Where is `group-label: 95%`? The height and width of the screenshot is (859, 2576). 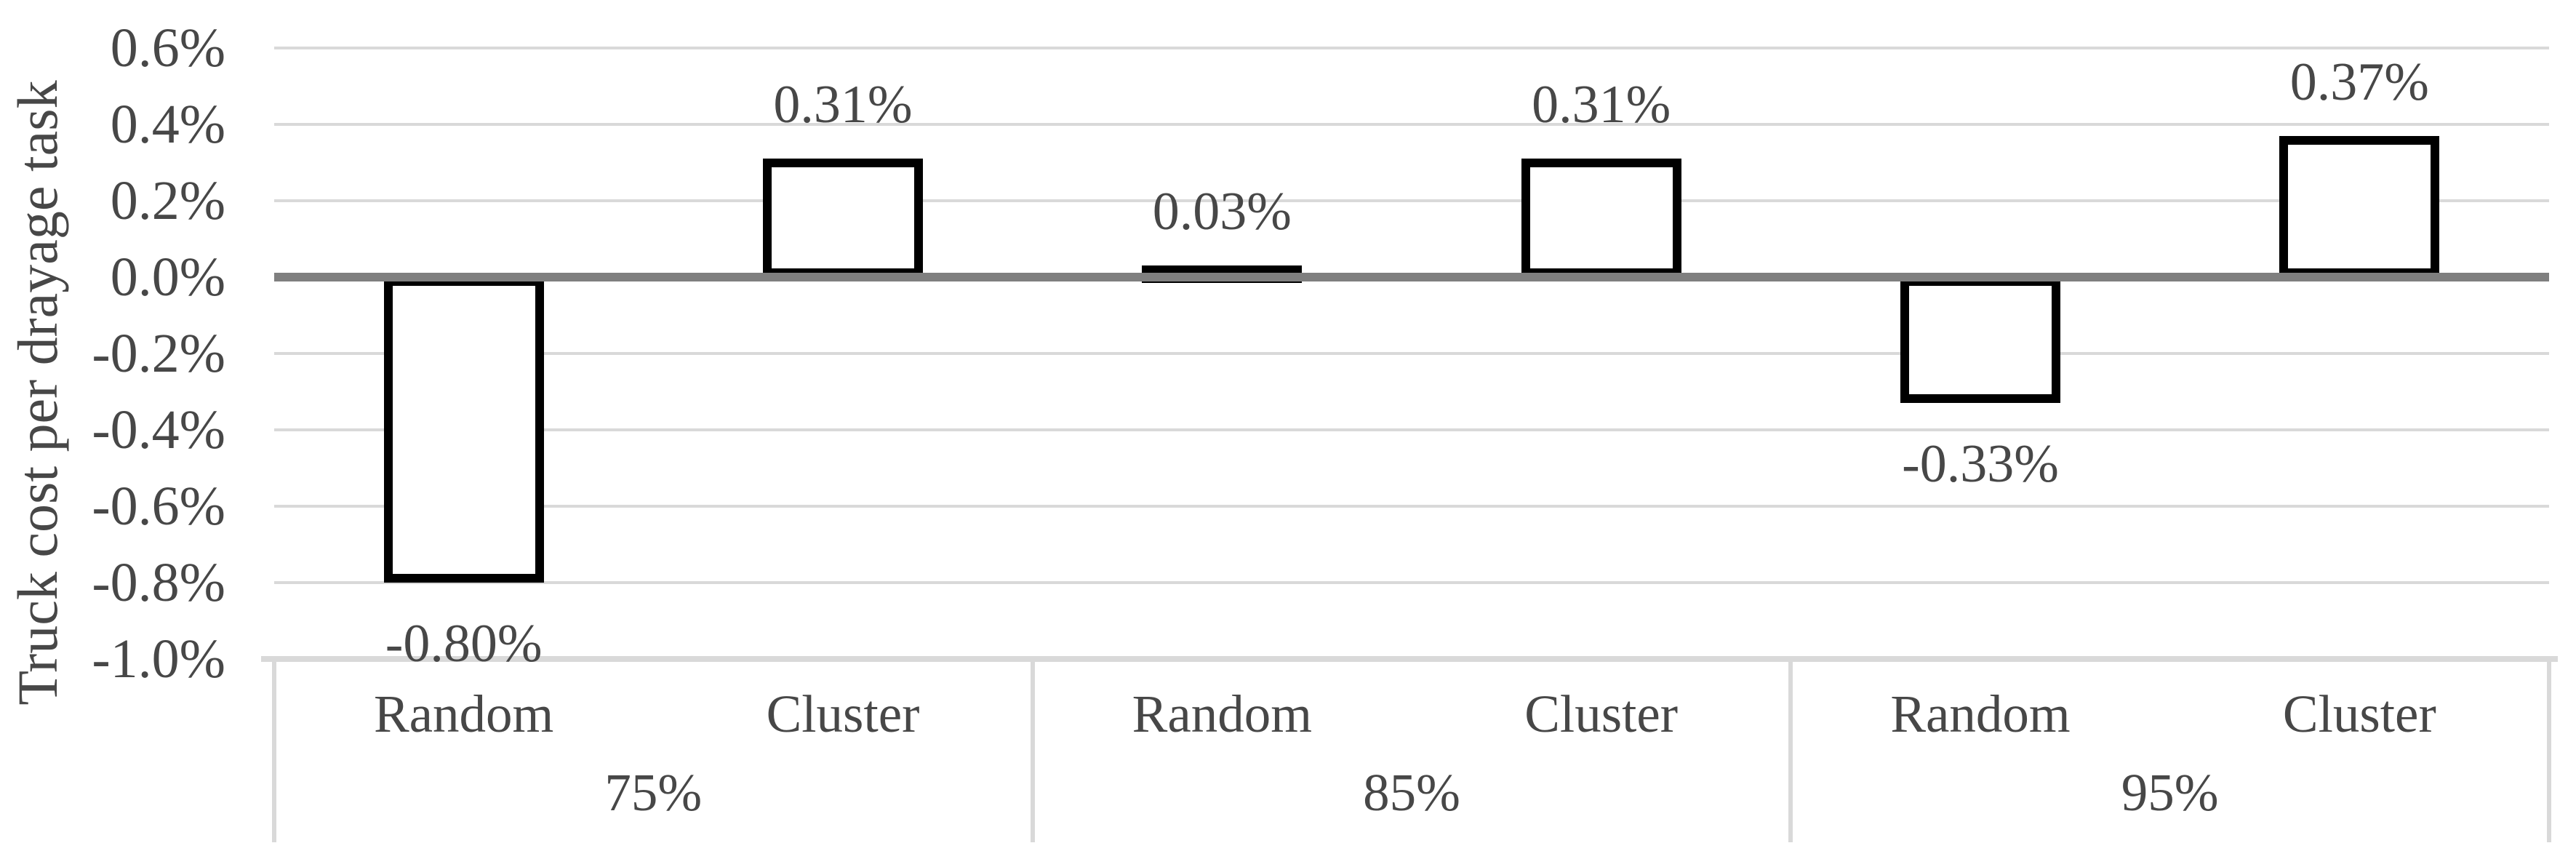
group-label: 95% is located at coordinates (2170, 792).